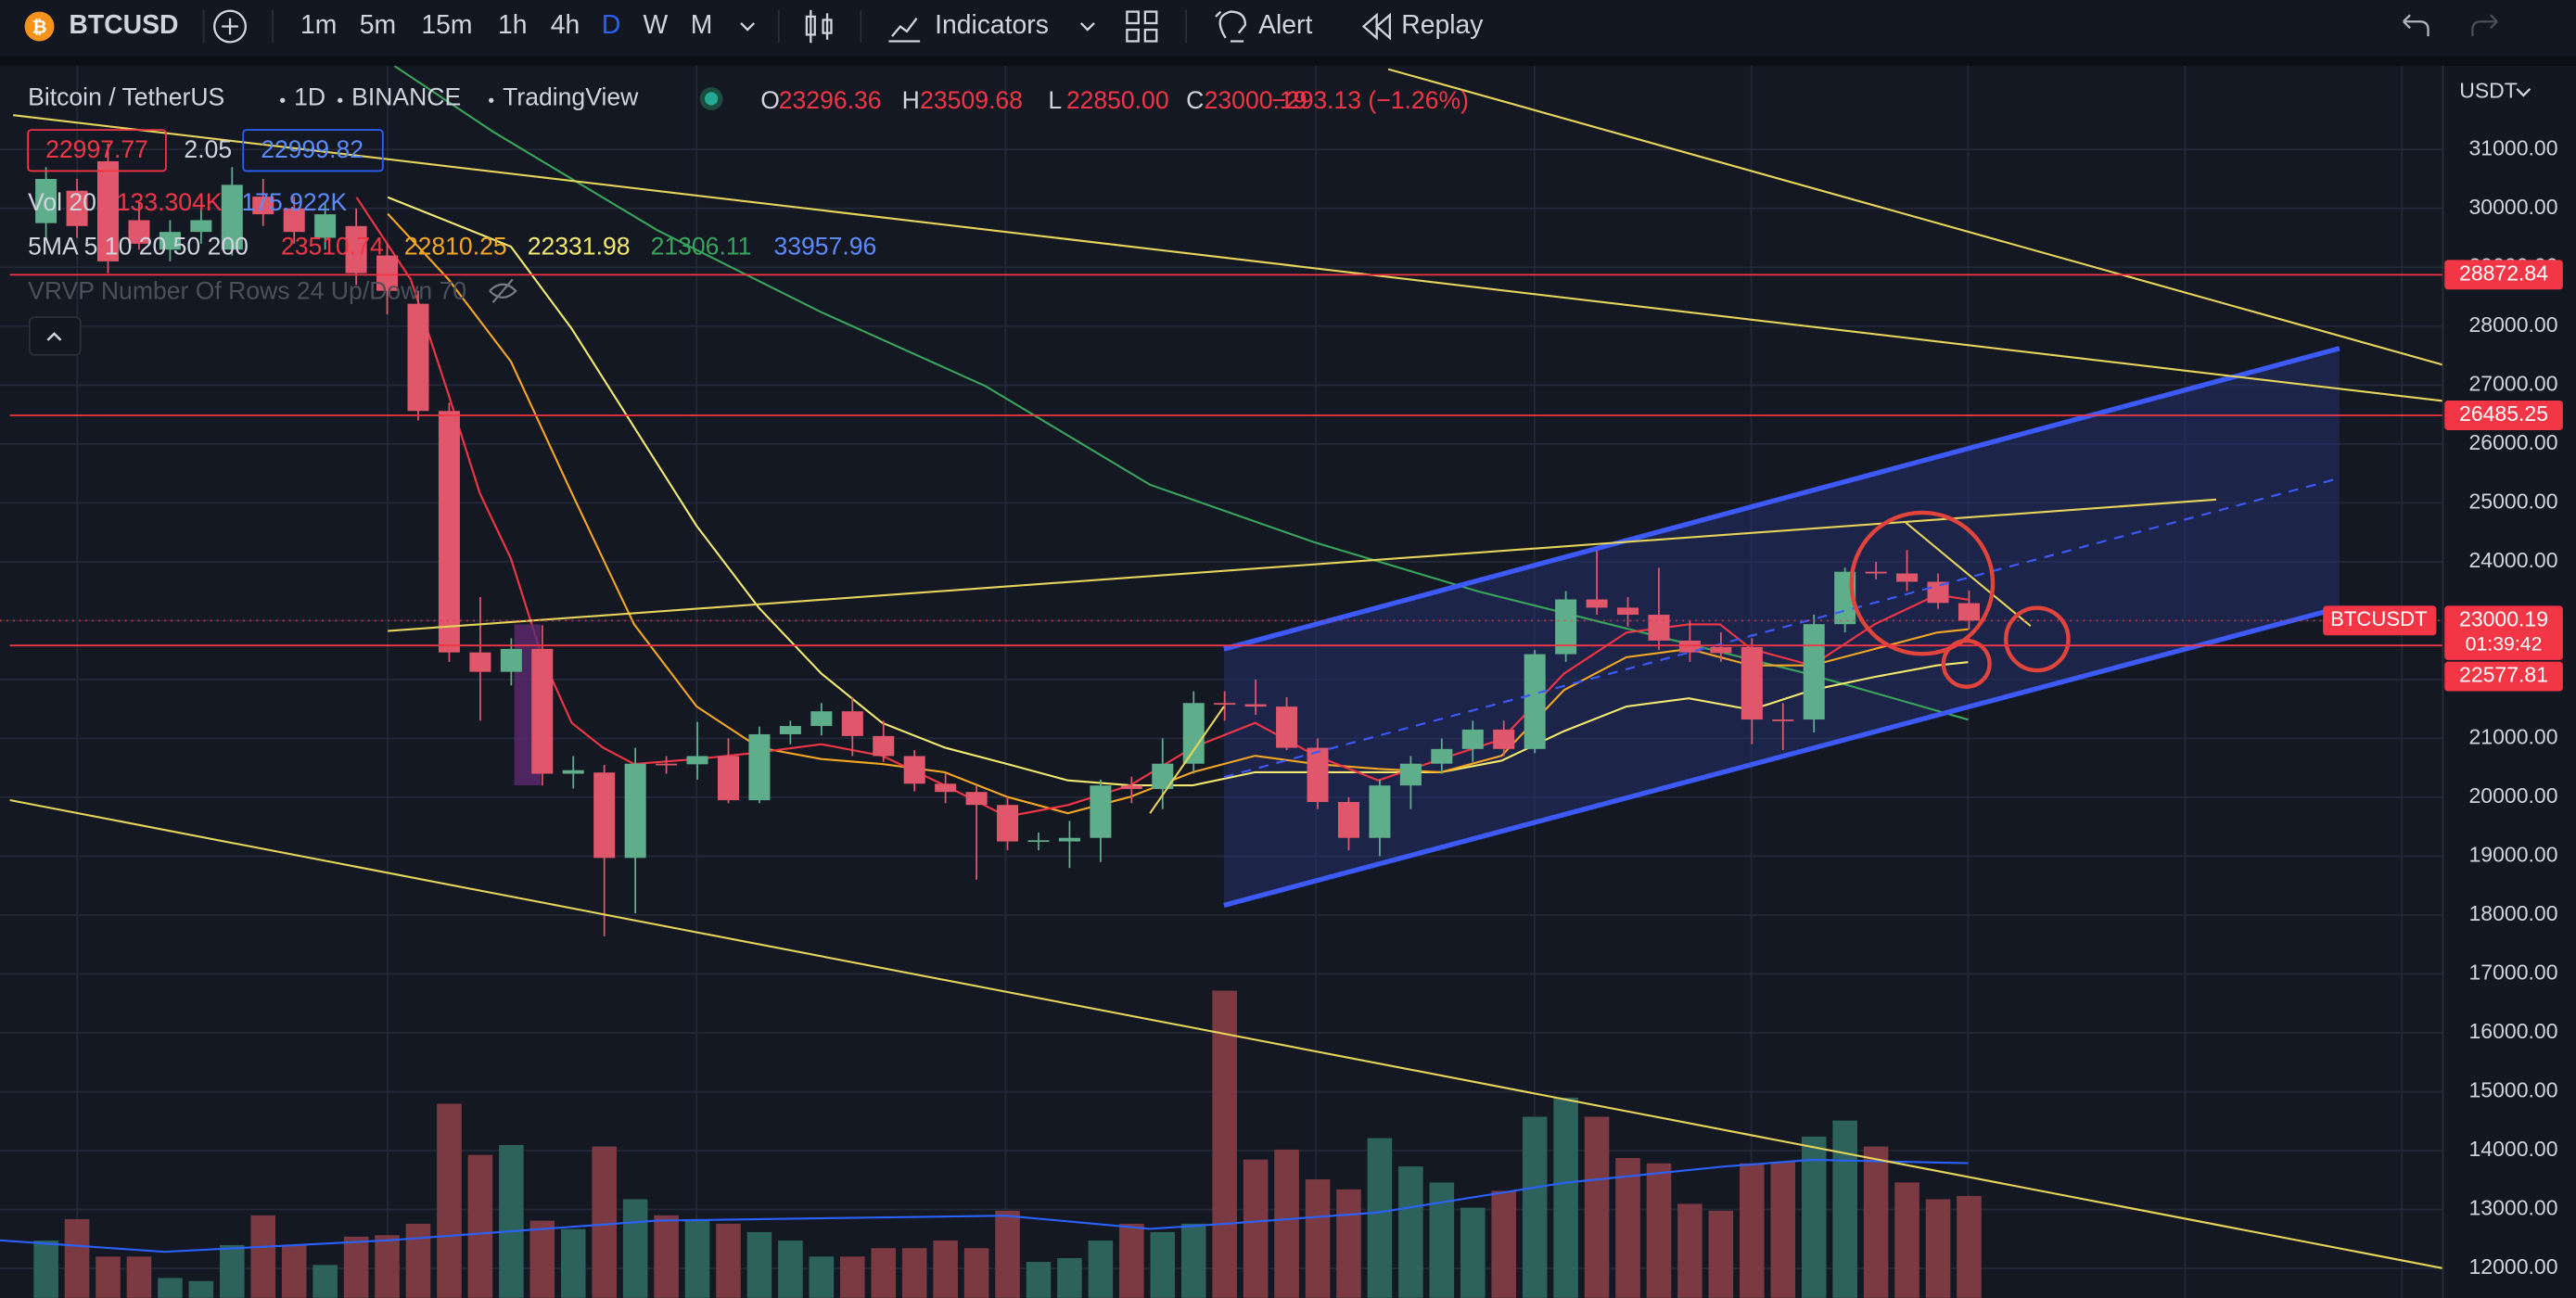 This screenshot has width=2576, height=1298. I want to click on channel-upper, so click(1781, 499).